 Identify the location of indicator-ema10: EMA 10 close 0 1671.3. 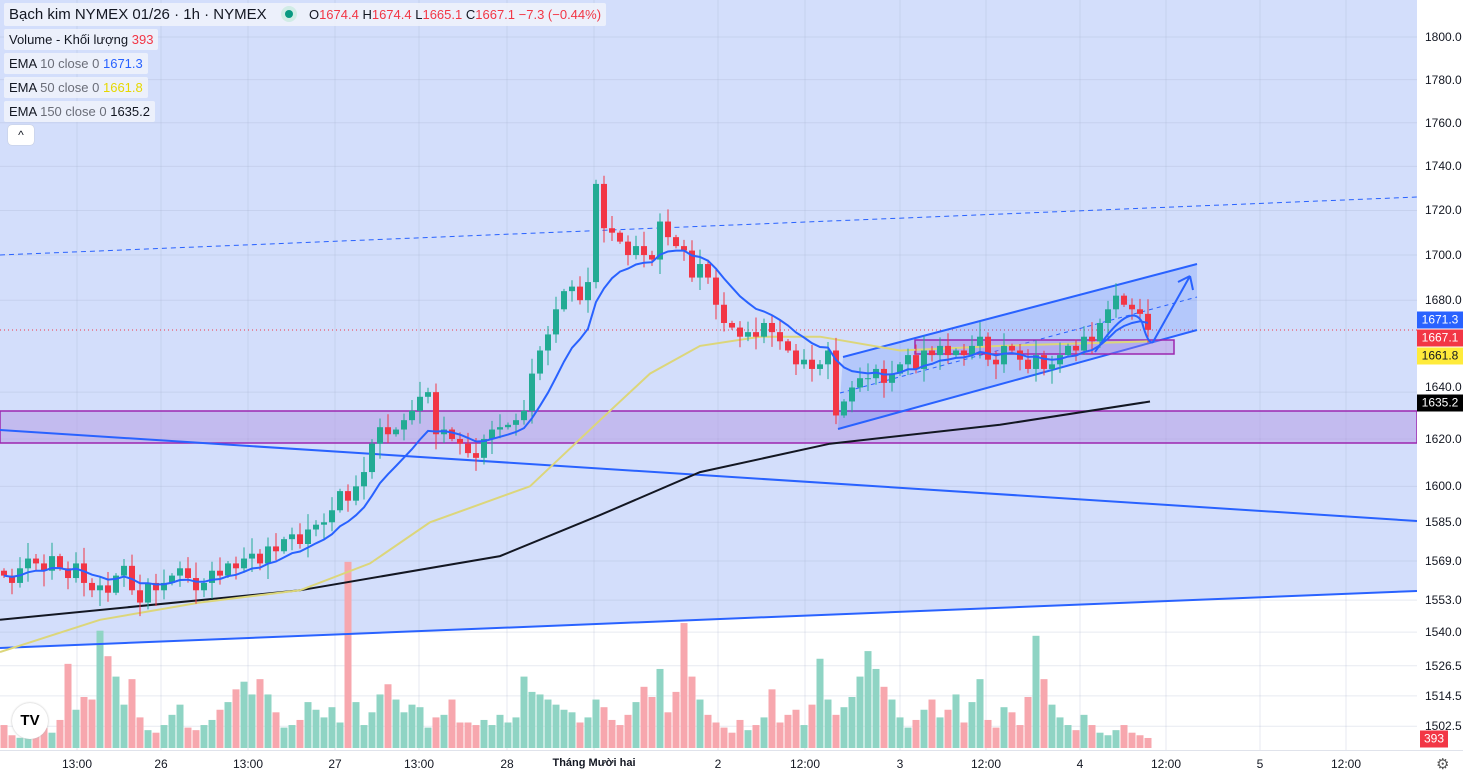
(76, 63).